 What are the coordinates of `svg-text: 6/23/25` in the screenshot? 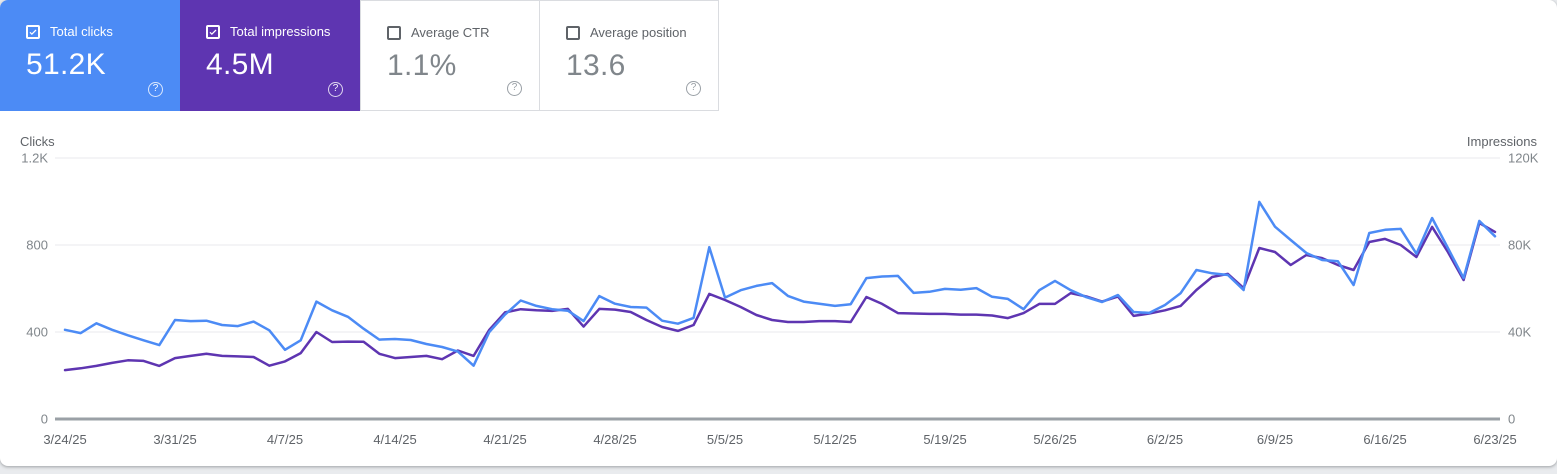 It's located at (1494, 439).